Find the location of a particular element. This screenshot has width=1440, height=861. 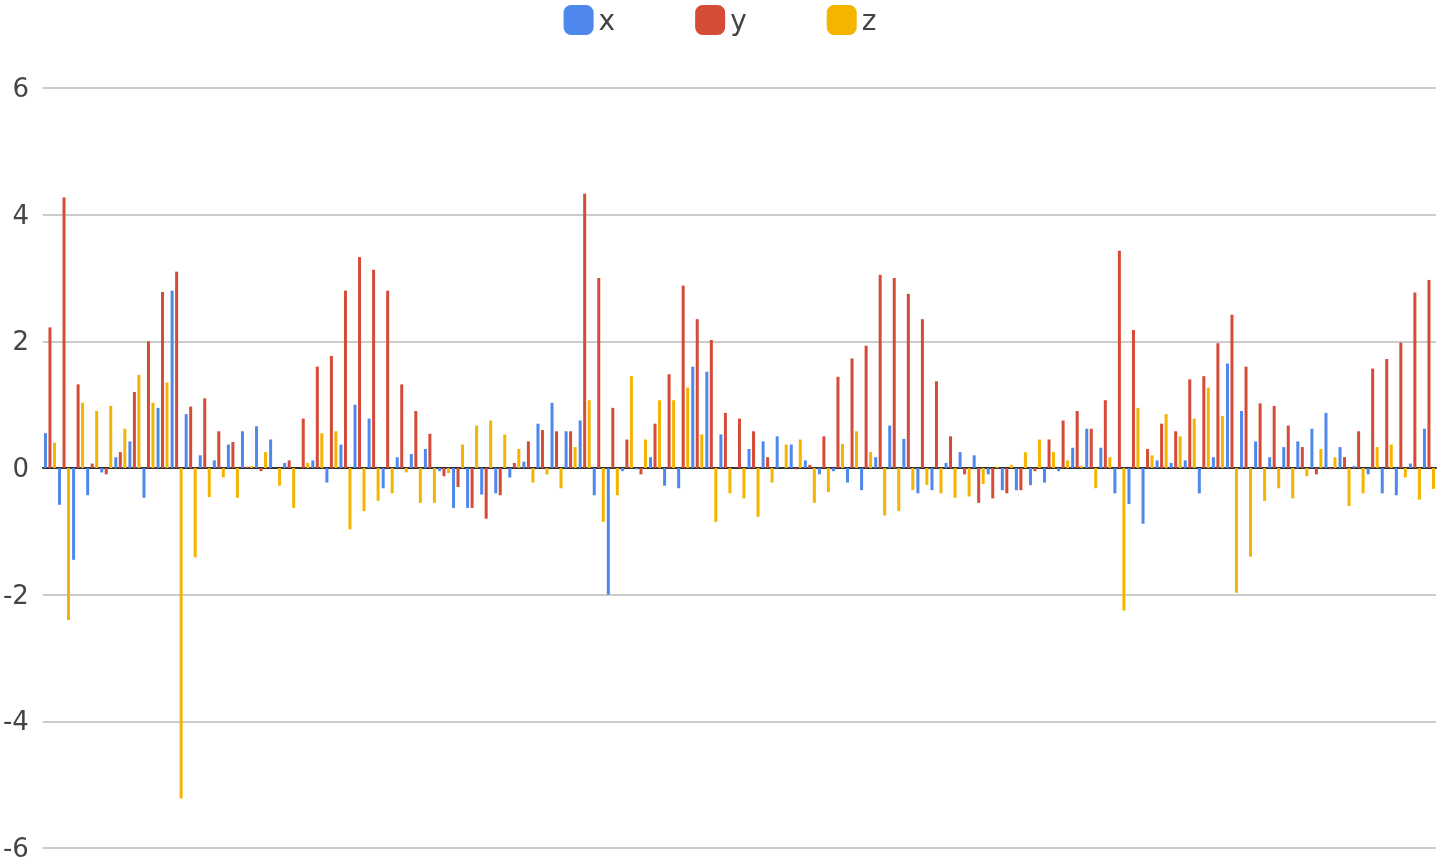

y-tick-label: 0 is located at coordinates (20, 468).